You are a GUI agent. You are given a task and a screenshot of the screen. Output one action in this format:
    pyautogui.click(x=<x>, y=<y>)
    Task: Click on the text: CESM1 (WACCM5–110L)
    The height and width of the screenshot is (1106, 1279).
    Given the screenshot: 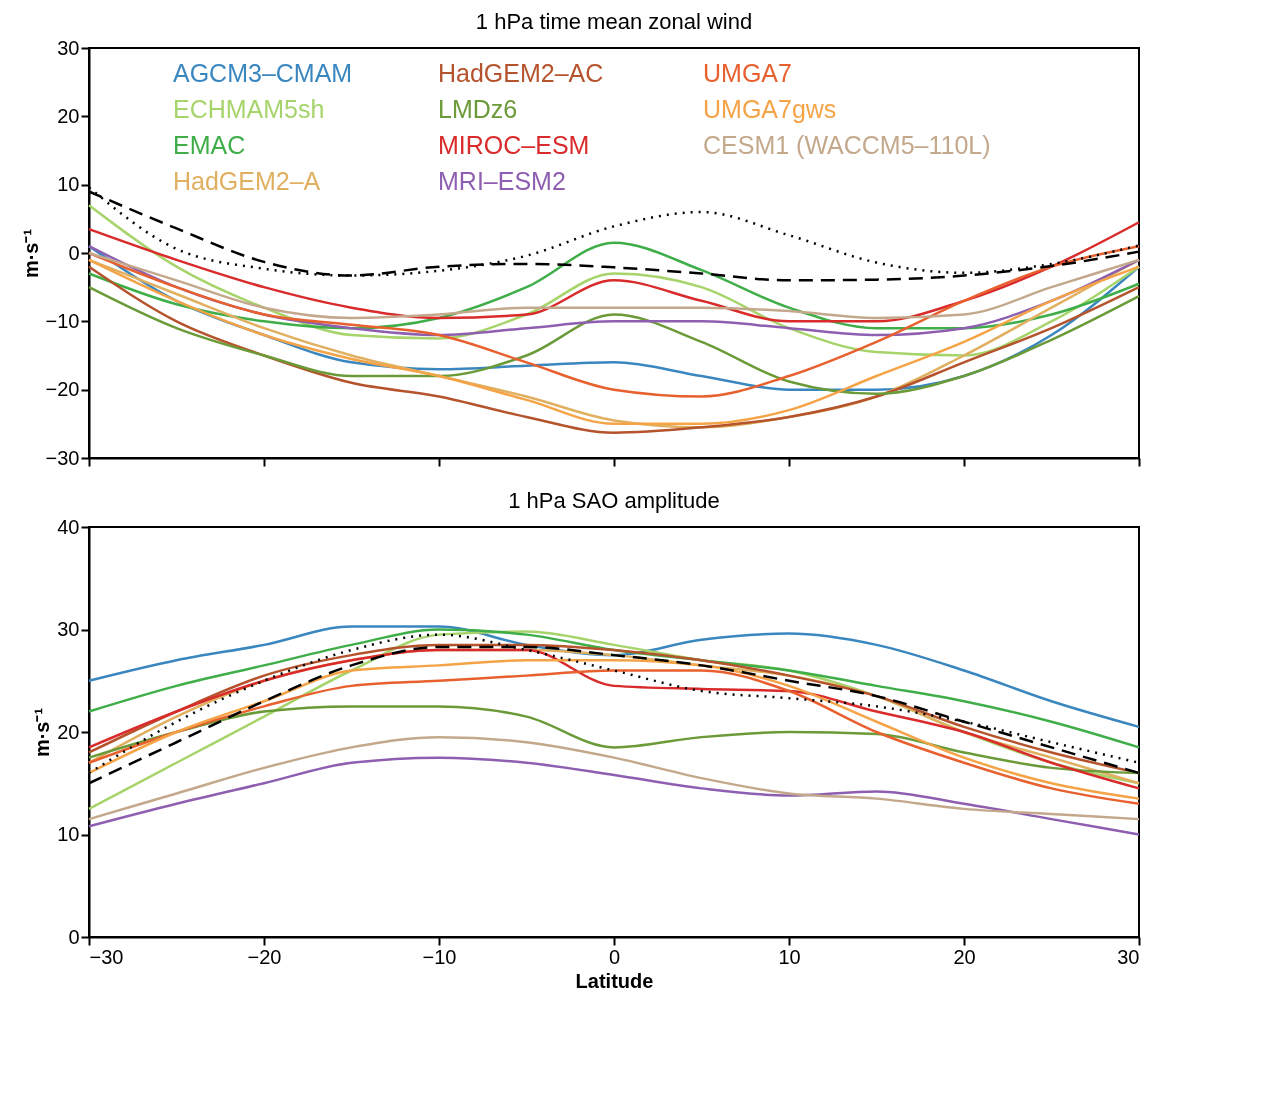 What is the action you would take?
    pyautogui.click(x=847, y=145)
    